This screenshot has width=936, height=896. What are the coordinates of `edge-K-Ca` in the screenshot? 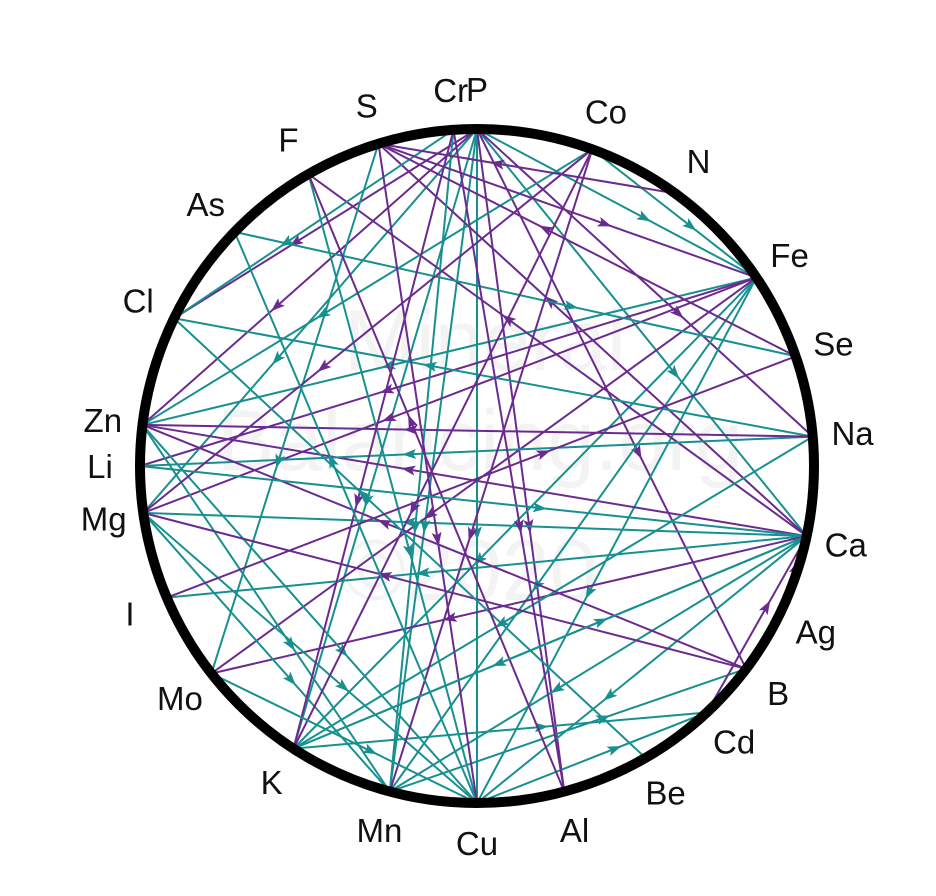 It's located at (550, 642).